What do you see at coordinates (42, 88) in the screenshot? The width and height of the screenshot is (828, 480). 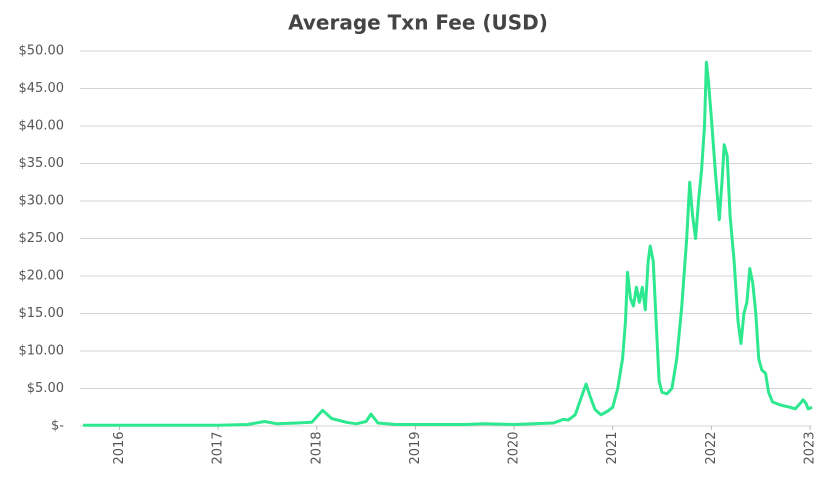 I see `y-tick-label: $45.00` at bounding box center [42, 88].